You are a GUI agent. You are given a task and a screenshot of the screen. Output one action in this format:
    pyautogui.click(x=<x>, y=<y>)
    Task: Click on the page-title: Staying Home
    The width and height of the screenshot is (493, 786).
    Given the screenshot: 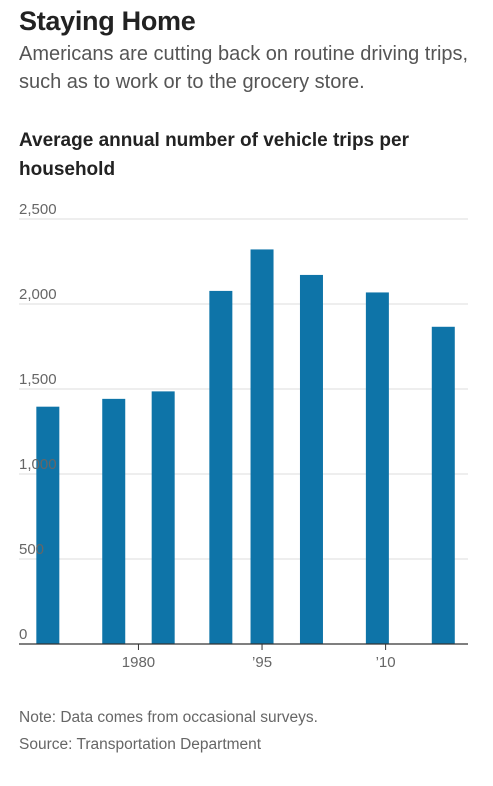 What is the action you would take?
    pyautogui.click(x=107, y=21)
    